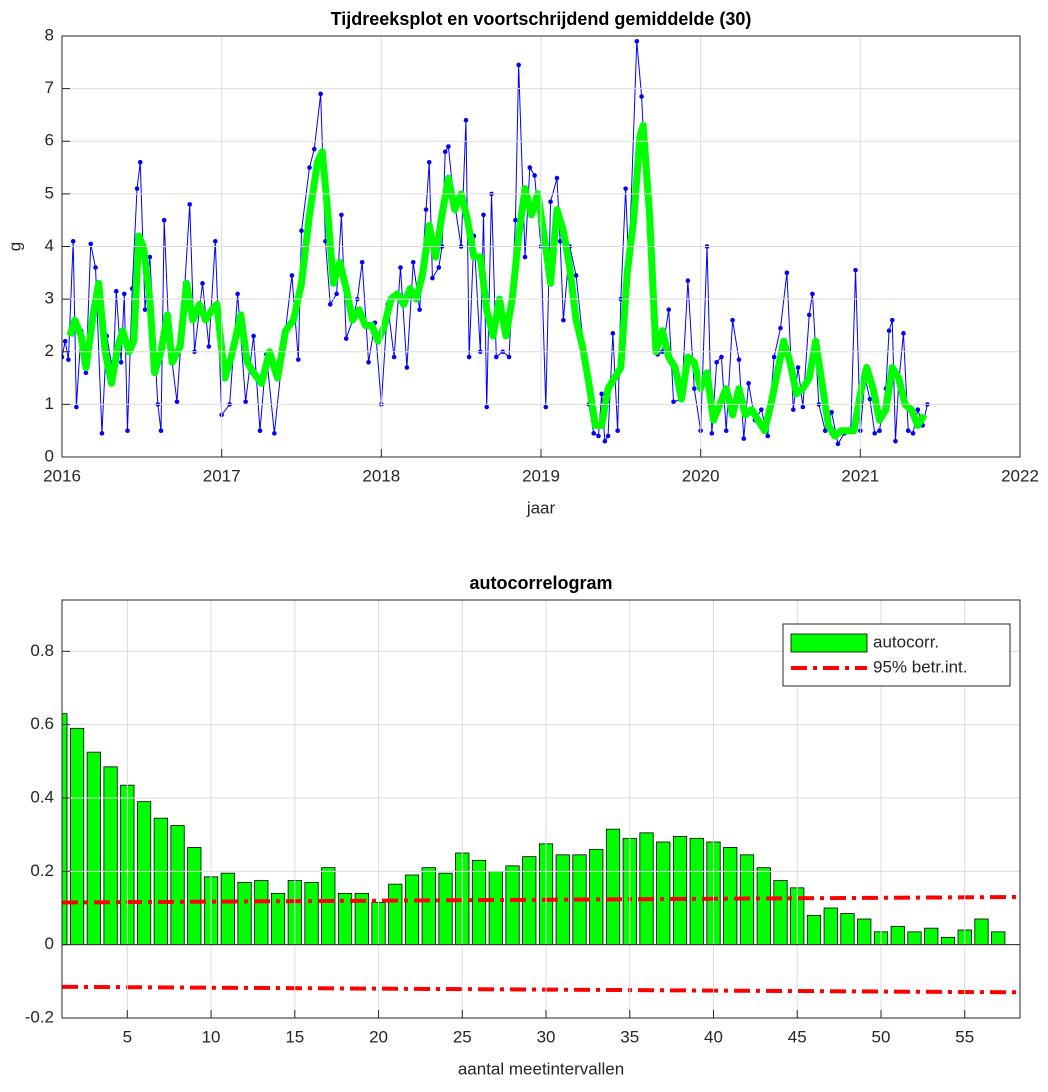  What do you see at coordinates (49, 350) in the screenshot?
I see `y-tick-label: 2` at bounding box center [49, 350].